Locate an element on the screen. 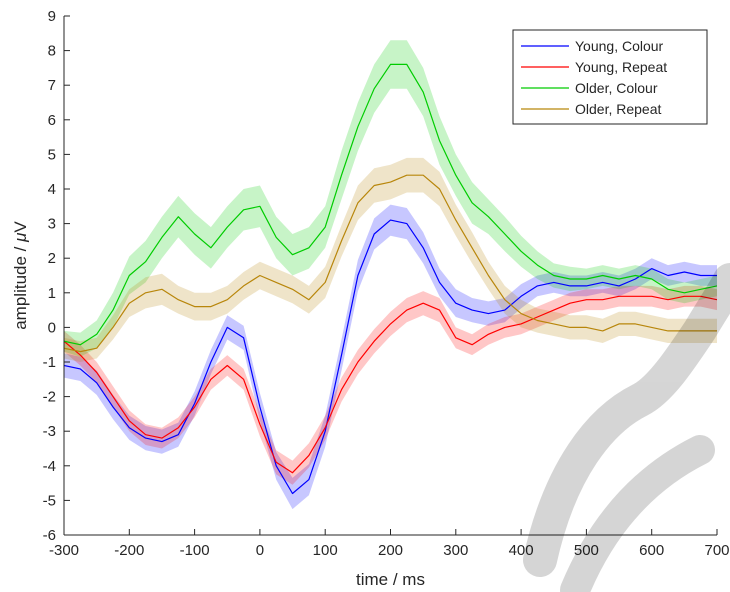 This screenshot has height=592, width=730. legend-label: Older, Colour is located at coordinates (616, 88).